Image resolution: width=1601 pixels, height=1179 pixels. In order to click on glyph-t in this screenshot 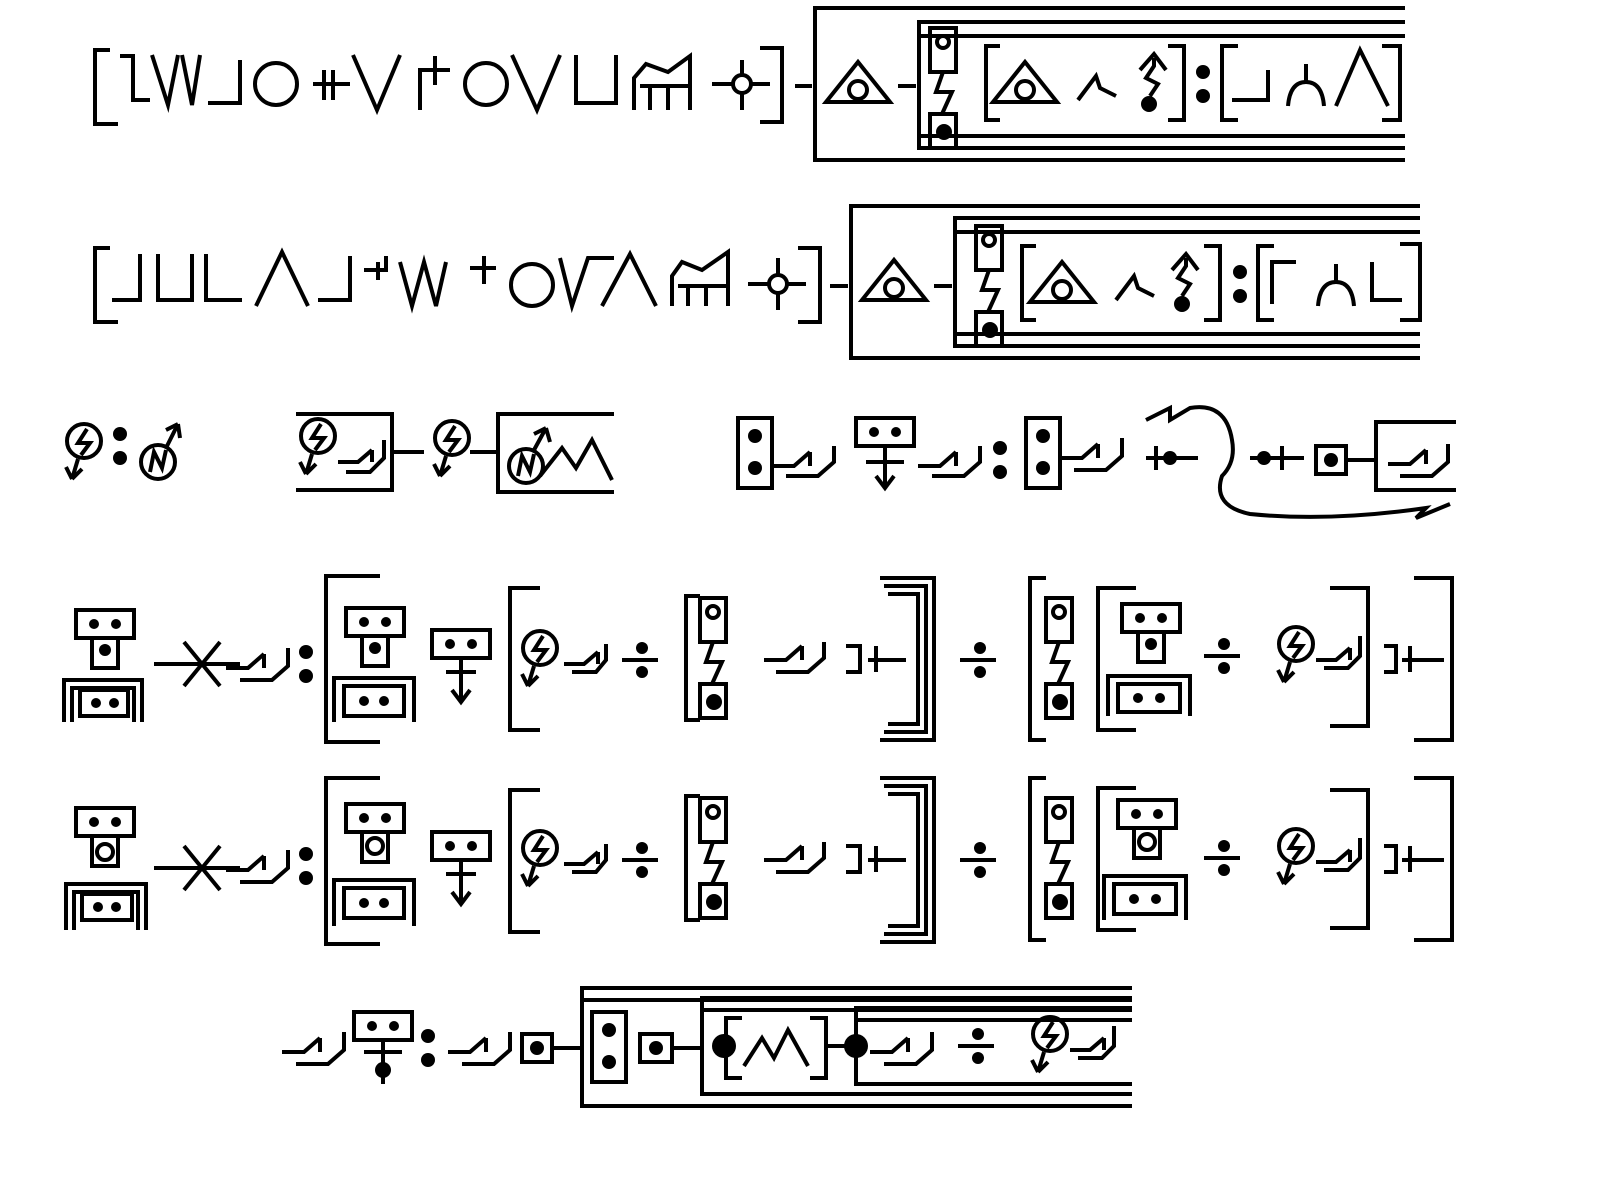, I will do `click(434, 83)`.